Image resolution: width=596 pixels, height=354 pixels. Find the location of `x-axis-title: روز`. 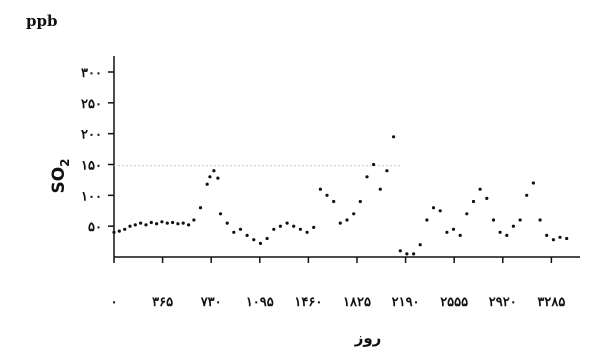

x-axis-title: روز is located at coordinates (368, 338).